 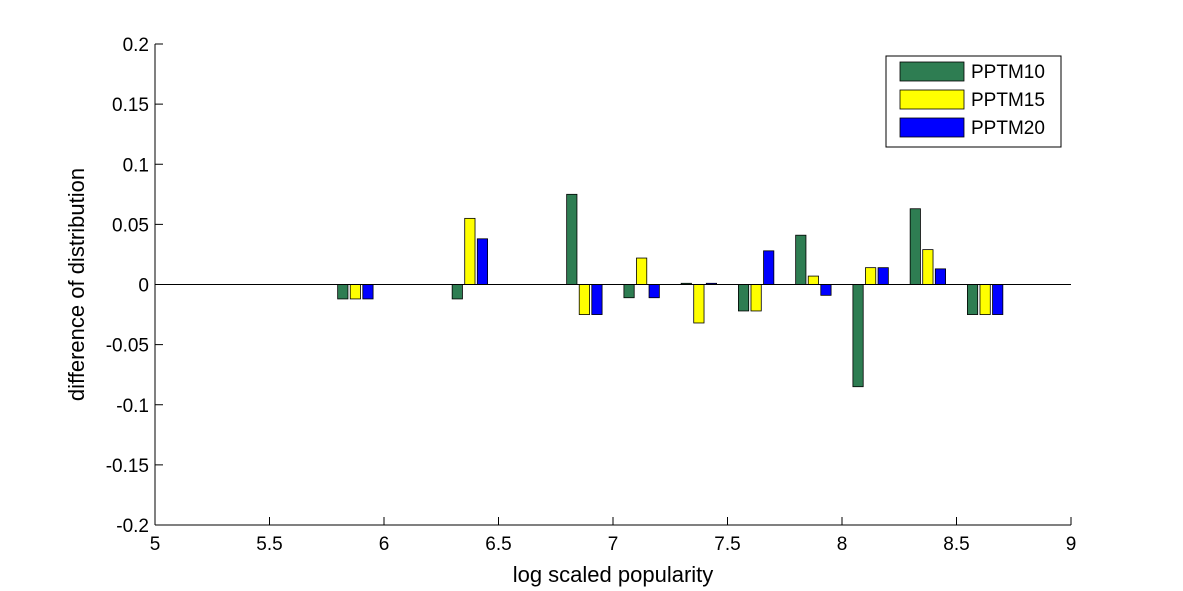 What do you see at coordinates (384, 544) in the screenshot?
I see `x-tick-label: 6` at bounding box center [384, 544].